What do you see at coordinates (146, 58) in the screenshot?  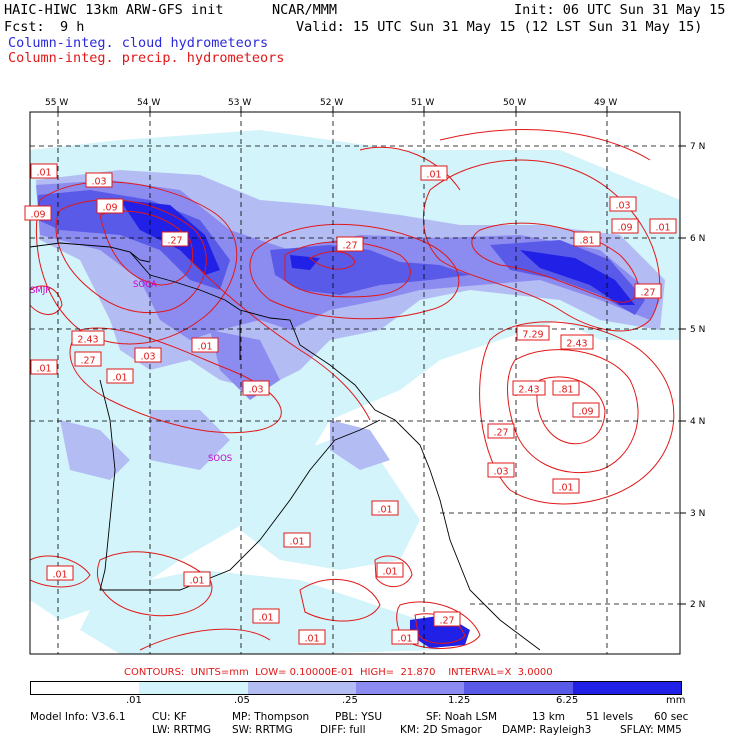 I see `field2-legend: Column-integ. precip. hydrometeors` at bounding box center [146, 58].